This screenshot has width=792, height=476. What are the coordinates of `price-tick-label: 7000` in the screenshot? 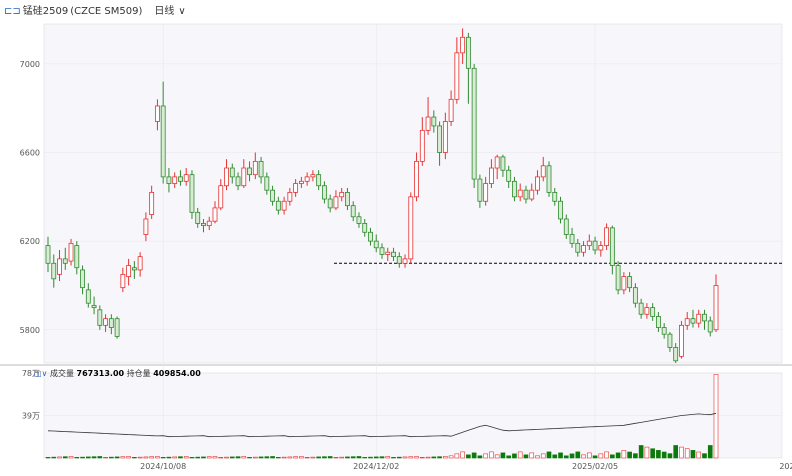 It's located at (30, 64).